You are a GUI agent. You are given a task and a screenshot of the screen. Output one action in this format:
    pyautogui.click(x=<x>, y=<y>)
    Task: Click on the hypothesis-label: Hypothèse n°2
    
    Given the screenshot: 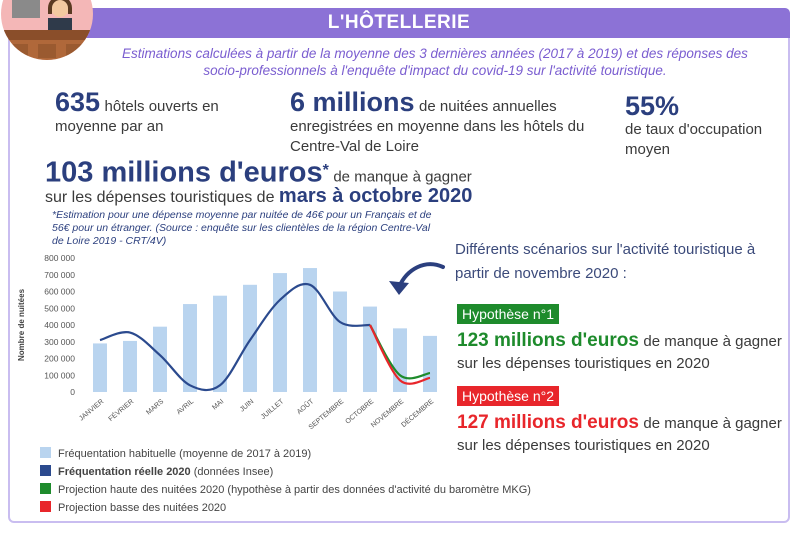 What is the action you would take?
    pyautogui.click(x=508, y=396)
    